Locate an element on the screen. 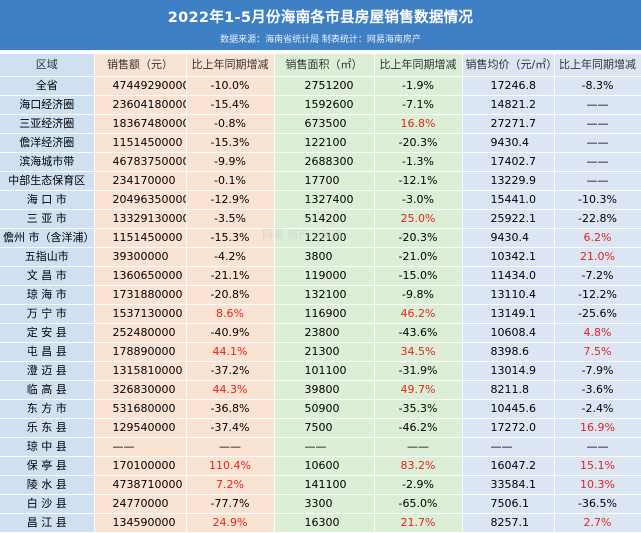  table-cell-amount: 20496350000 is located at coordinates (140, 200).